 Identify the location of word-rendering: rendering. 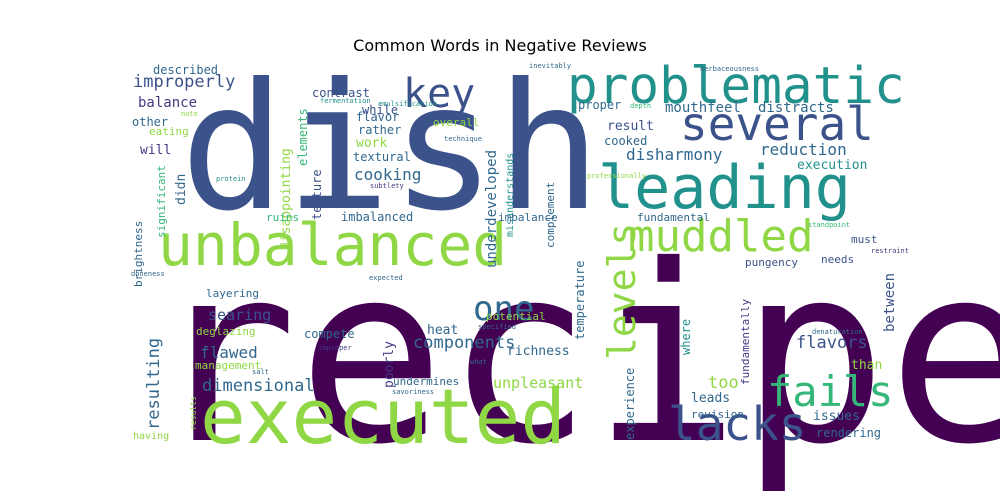
(848, 433).